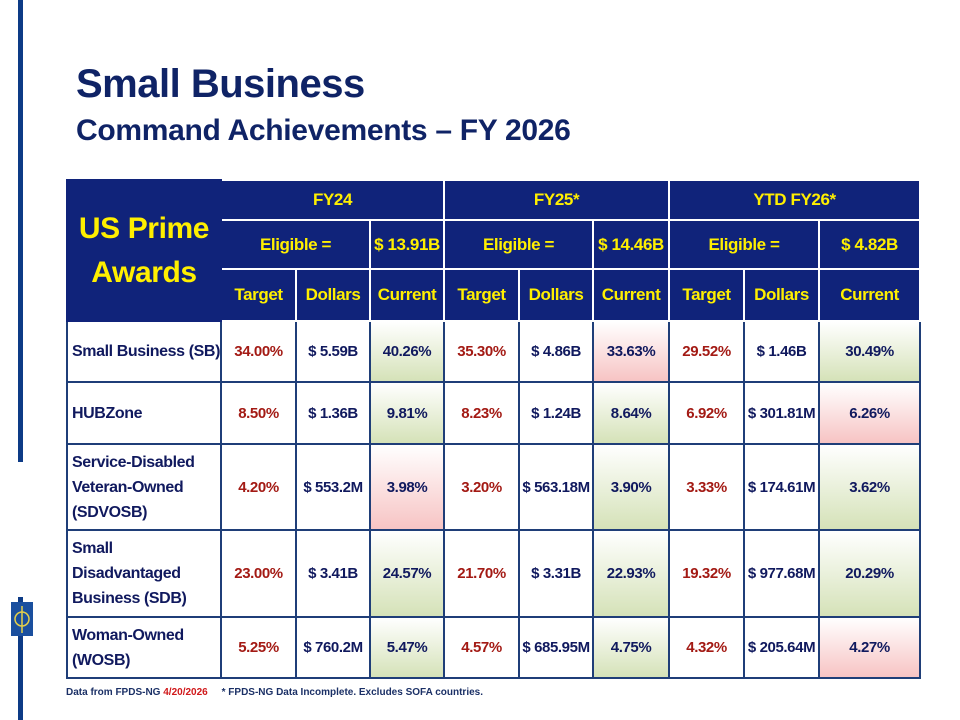 The height and width of the screenshot is (720, 960). I want to click on footer-source: Data from FPDS-NG, so click(113, 692).